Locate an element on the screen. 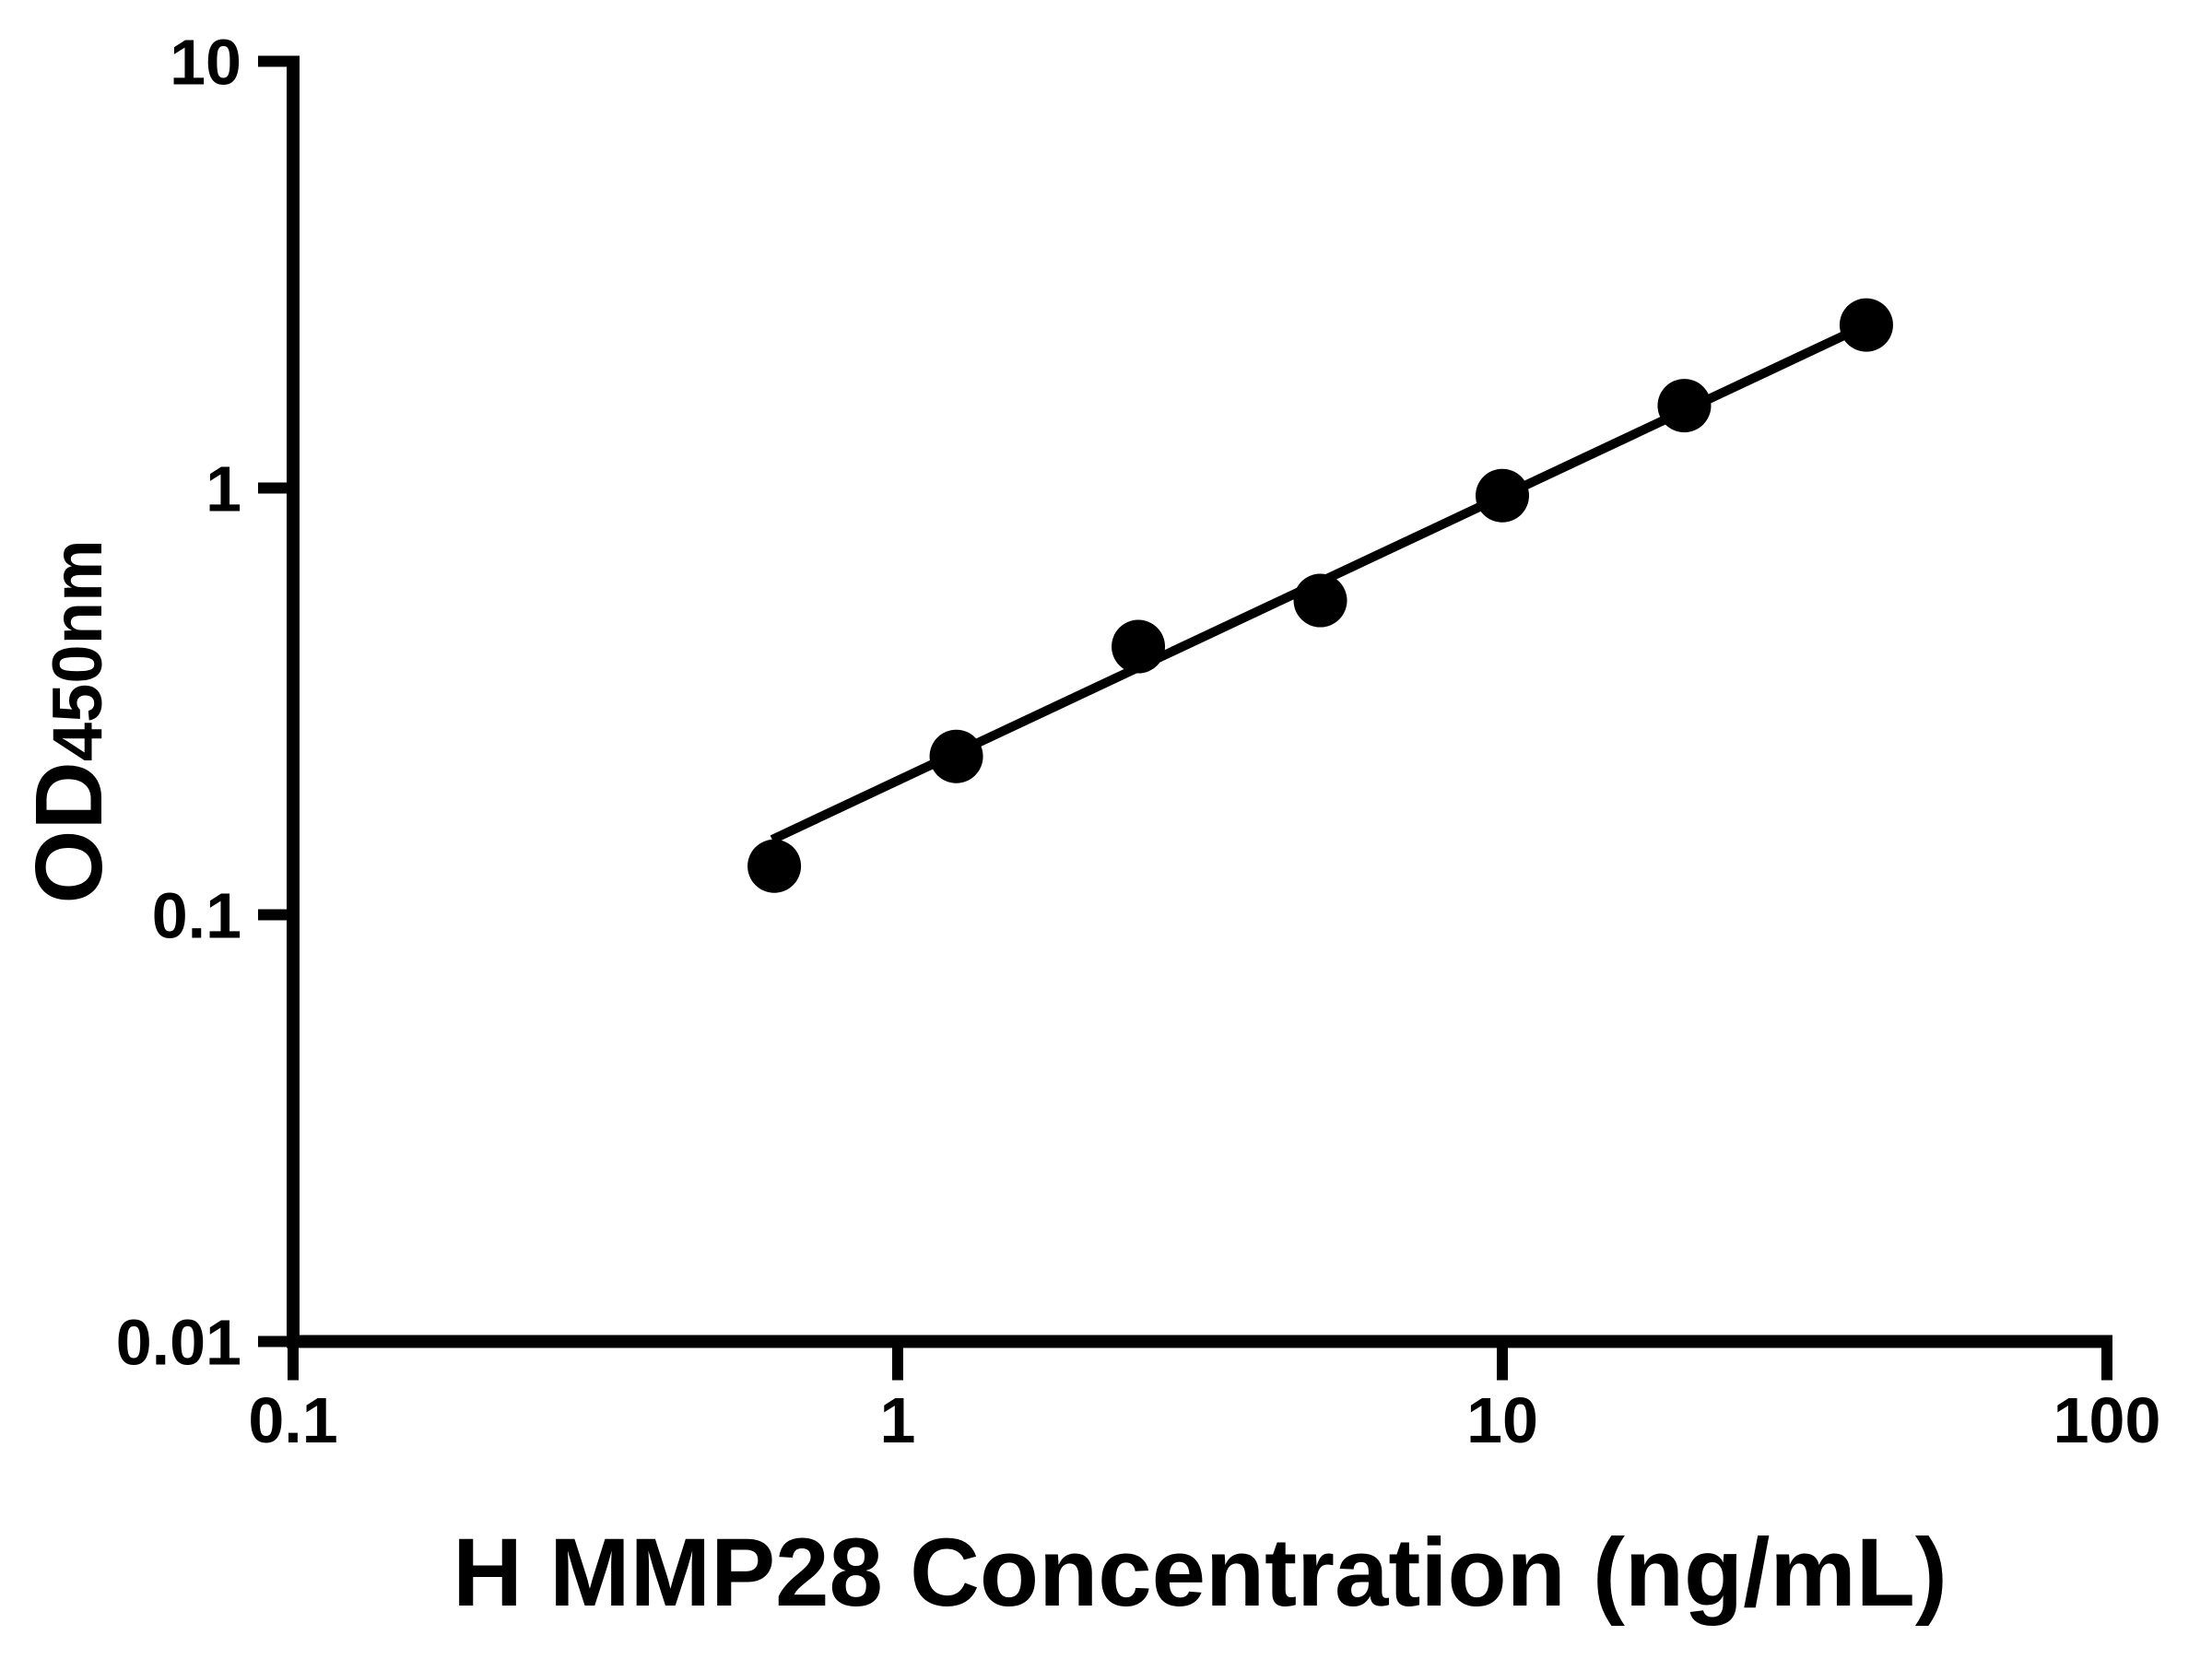 The height and width of the screenshot is (1659, 2212). y-tick-label: 1 is located at coordinates (223, 489).